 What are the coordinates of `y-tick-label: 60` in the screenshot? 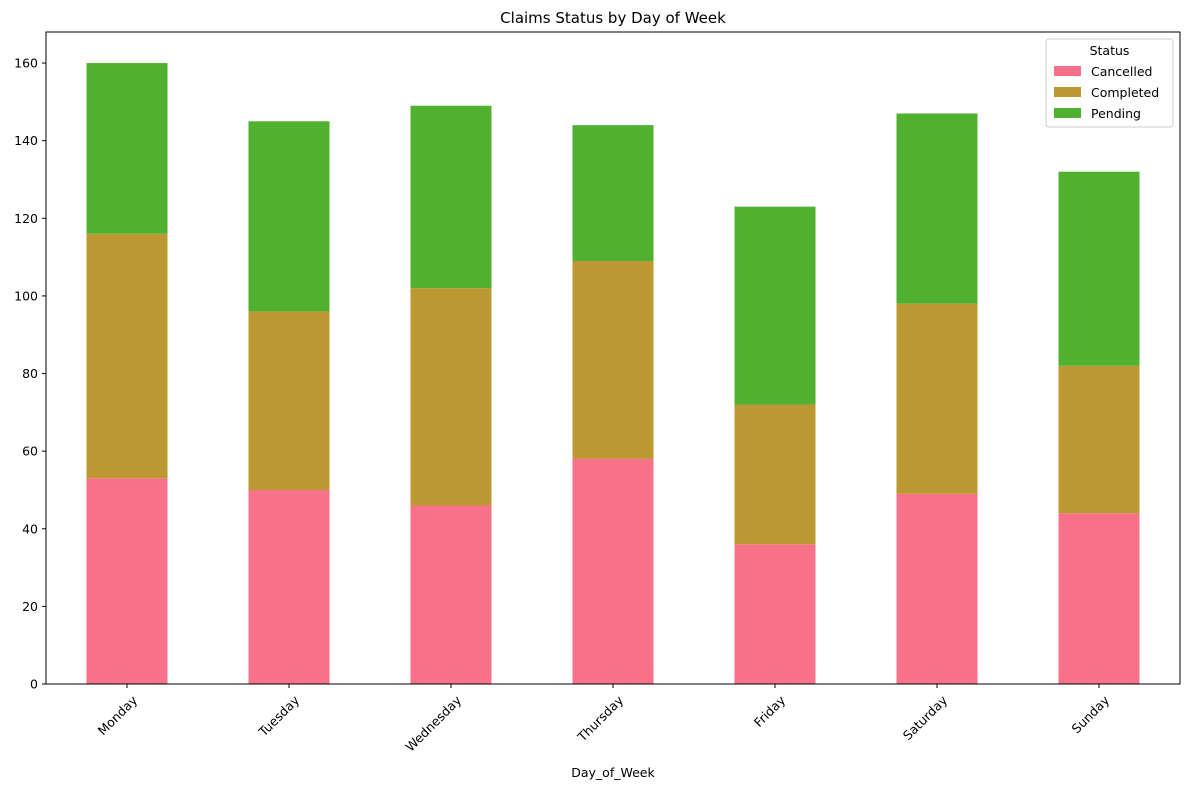 It's located at (30, 451).